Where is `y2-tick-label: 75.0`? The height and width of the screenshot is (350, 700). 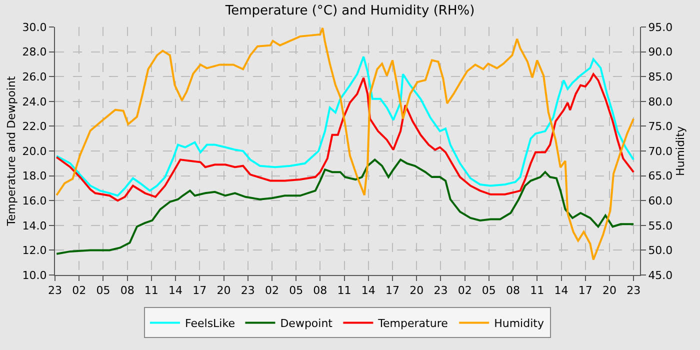 y2-tick-label: 75.0 is located at coordinates (660, 127).